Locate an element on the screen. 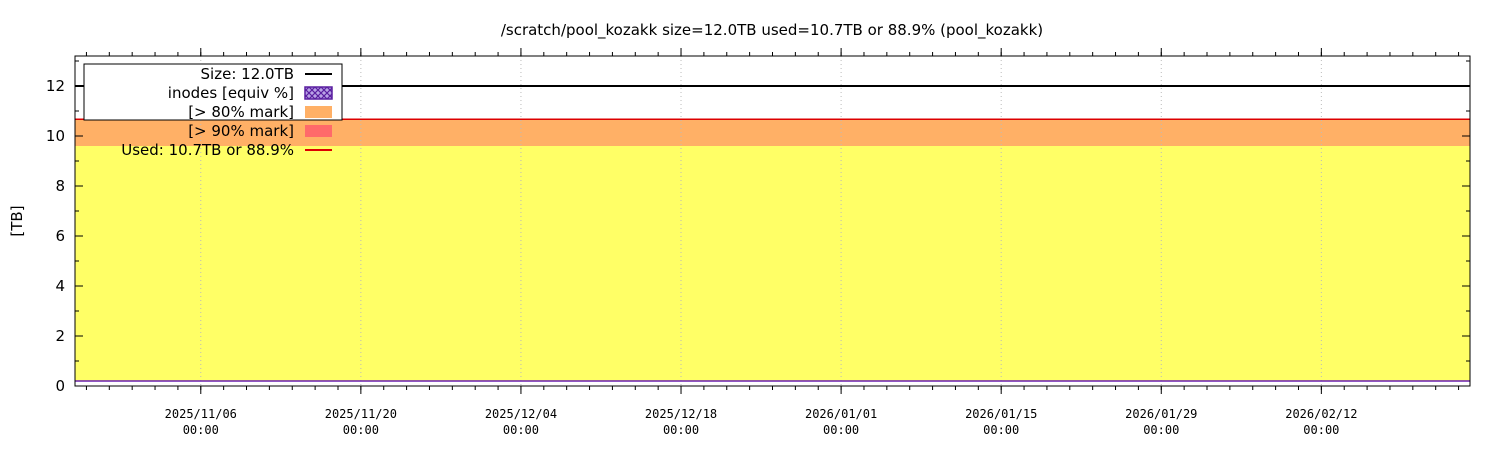 This screenshot has height=450, width=1500. legend-entry-used-label: Used: 10.7TB or 88.9% is located at coordinates (207, 150).